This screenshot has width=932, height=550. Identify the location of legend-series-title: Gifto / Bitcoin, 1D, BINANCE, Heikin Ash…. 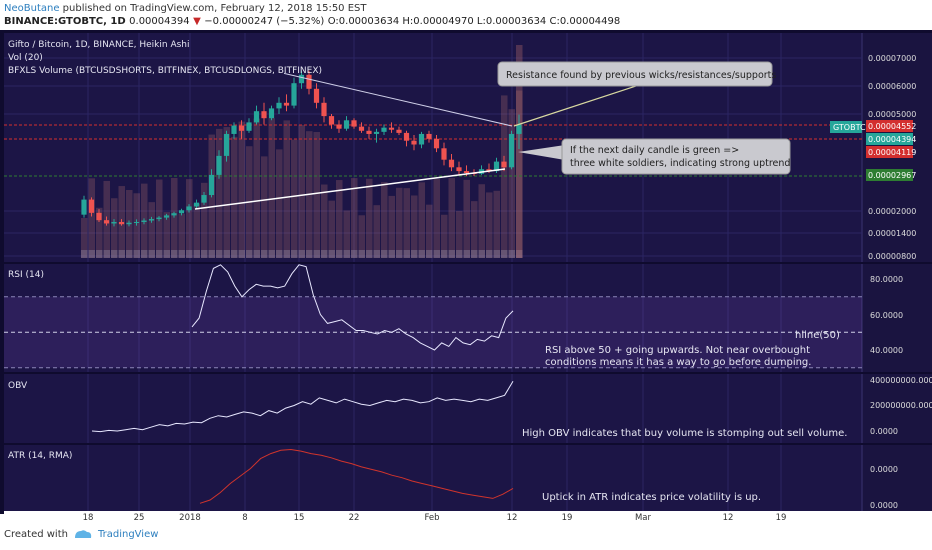
(99, 45).